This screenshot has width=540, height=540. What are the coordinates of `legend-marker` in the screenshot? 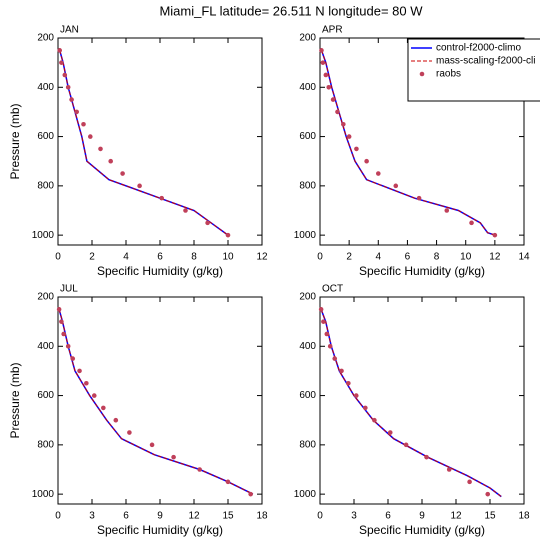 It's located at (422, 74).